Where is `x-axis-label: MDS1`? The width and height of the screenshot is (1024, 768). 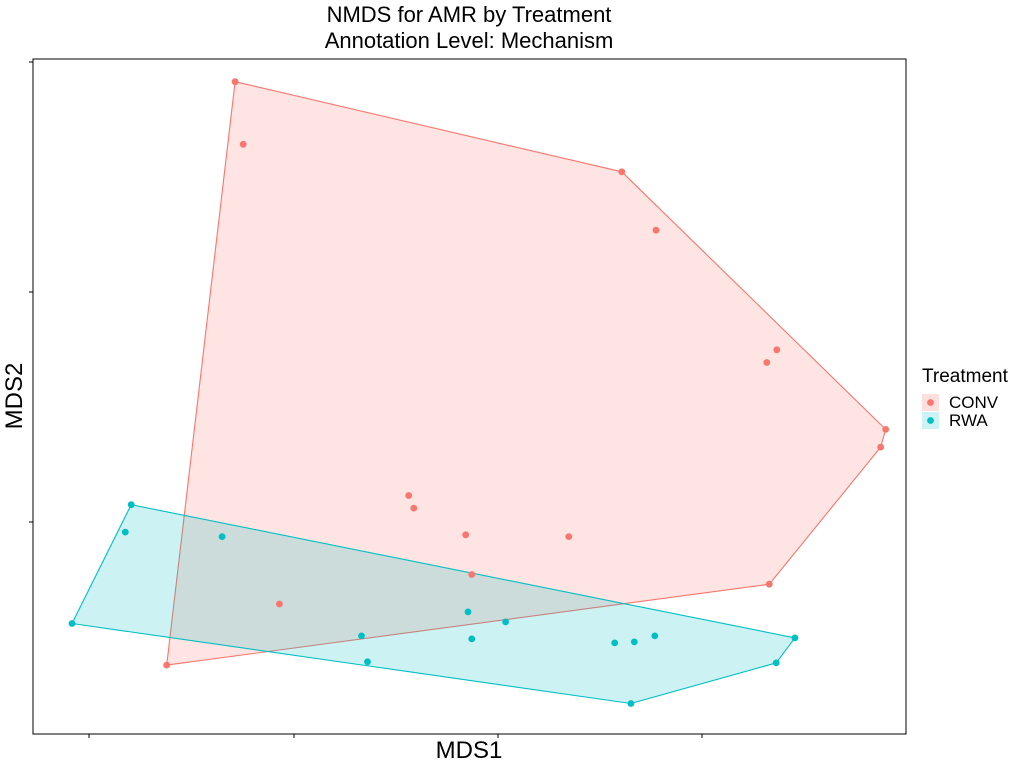
x-axis-label: MDS1 is located at coordinates (469, 750).